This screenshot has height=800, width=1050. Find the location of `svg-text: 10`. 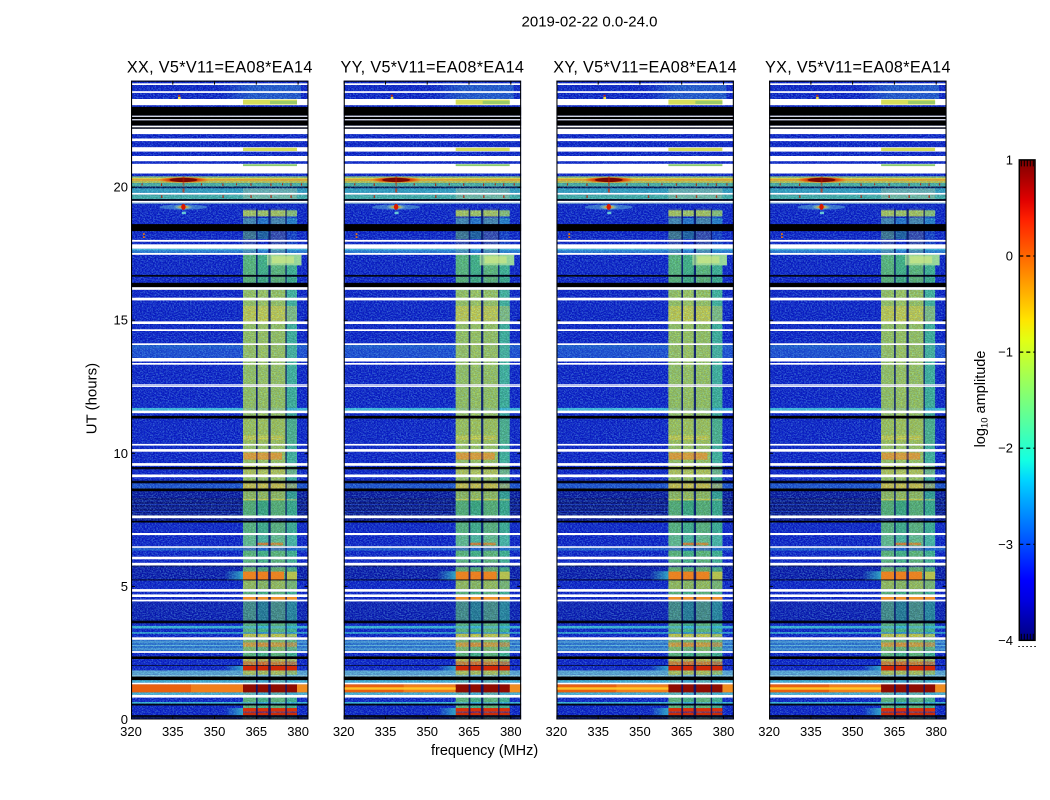

svg-text: 10 is located at coordinates (121, 453).